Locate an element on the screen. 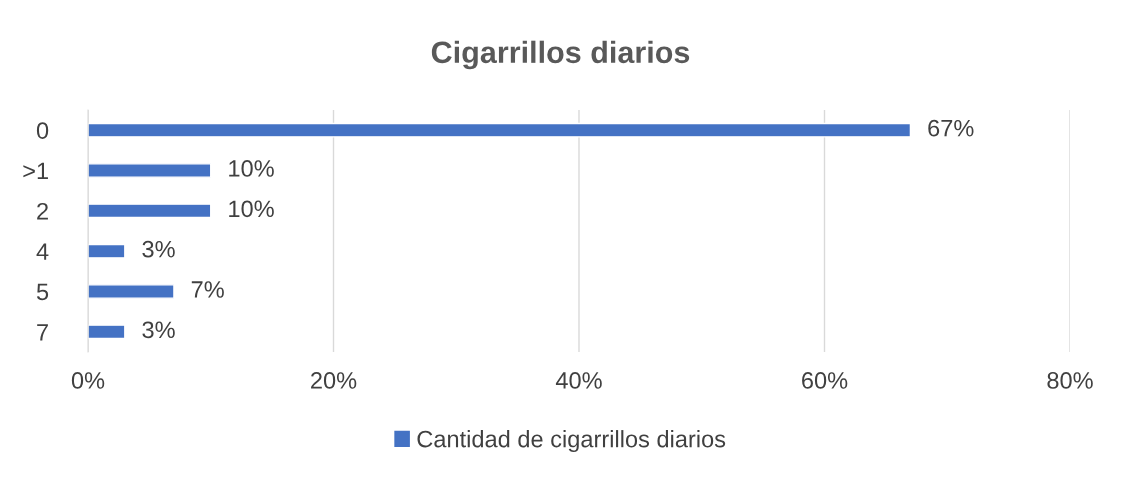 Image resolution: width=1121 pixels, height=483 pixels. x-tick-label: 80% is located at coordinates (1070, 380).